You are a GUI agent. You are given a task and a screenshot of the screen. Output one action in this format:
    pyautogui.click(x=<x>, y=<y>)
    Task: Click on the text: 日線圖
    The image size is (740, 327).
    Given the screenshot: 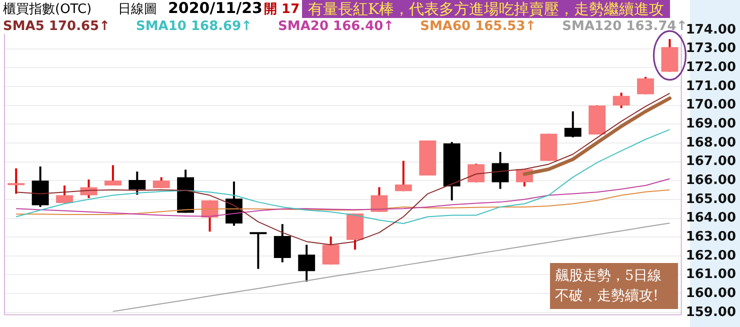 What is the action you would take?
    pyautogui.click(x=137, y=9)
    